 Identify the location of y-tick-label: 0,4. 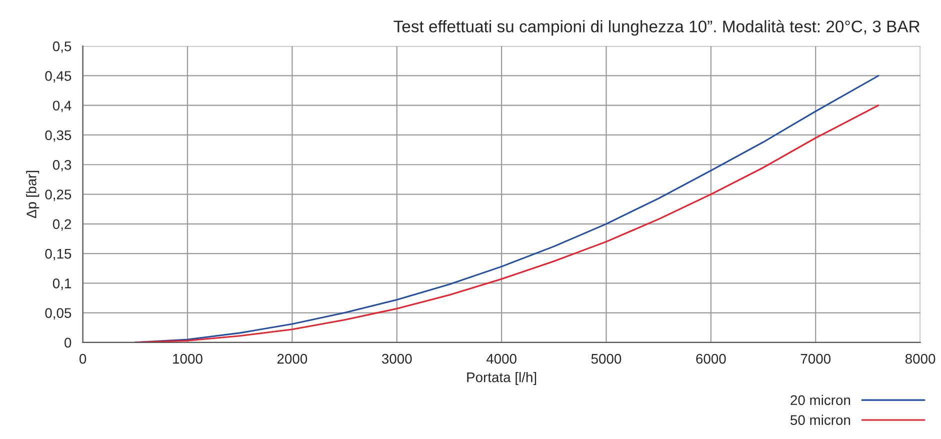
(62, 106).